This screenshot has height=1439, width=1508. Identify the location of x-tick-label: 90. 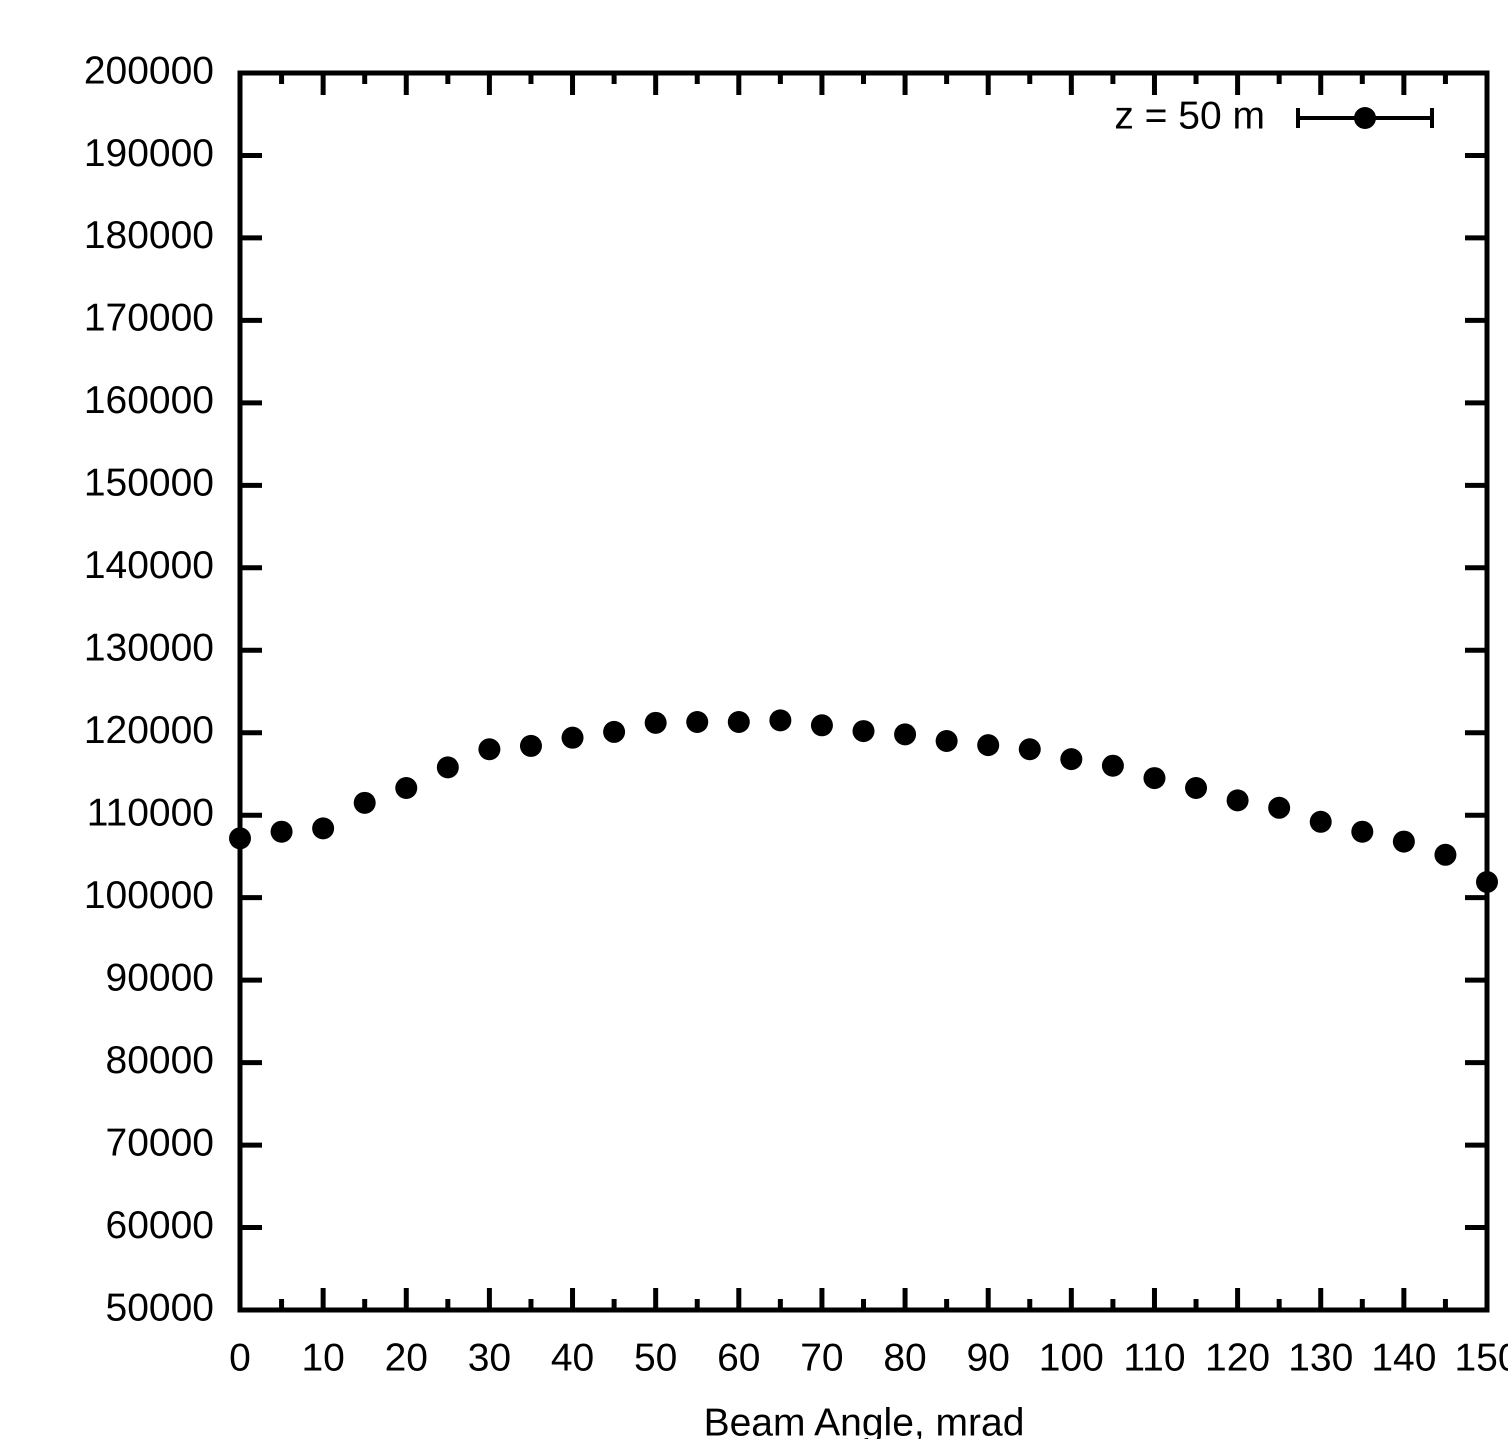
(988, 1357).